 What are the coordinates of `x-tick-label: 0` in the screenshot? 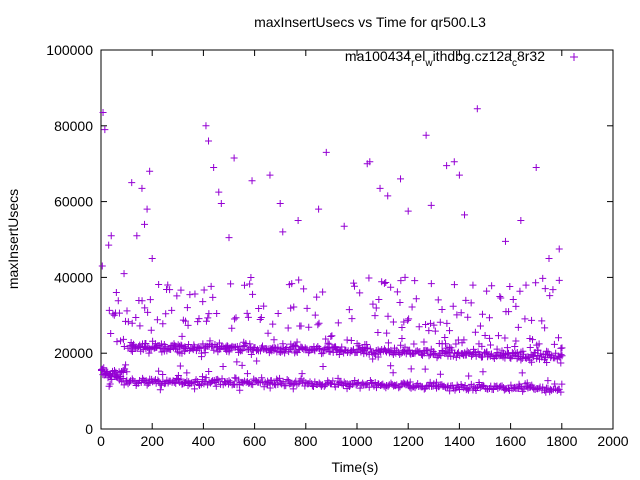 It's located at (101, 441).